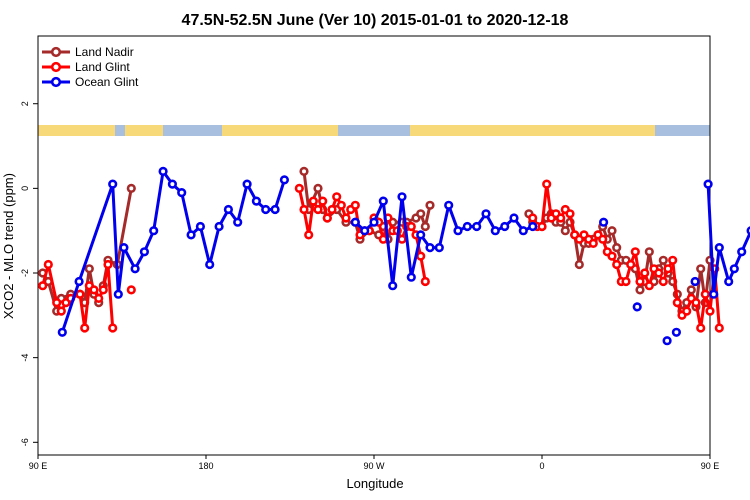  I want to click on y-tick-label: -6, so click(25, 442).